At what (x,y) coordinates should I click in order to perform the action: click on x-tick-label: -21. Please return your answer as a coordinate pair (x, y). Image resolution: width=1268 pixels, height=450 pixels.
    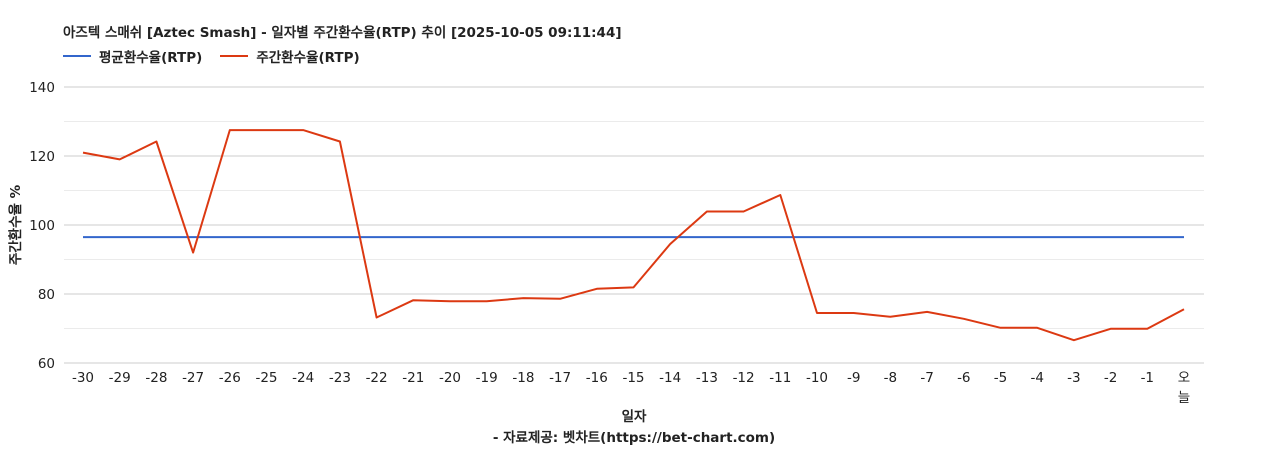
    Looking at the image, I should click on (413, 378).